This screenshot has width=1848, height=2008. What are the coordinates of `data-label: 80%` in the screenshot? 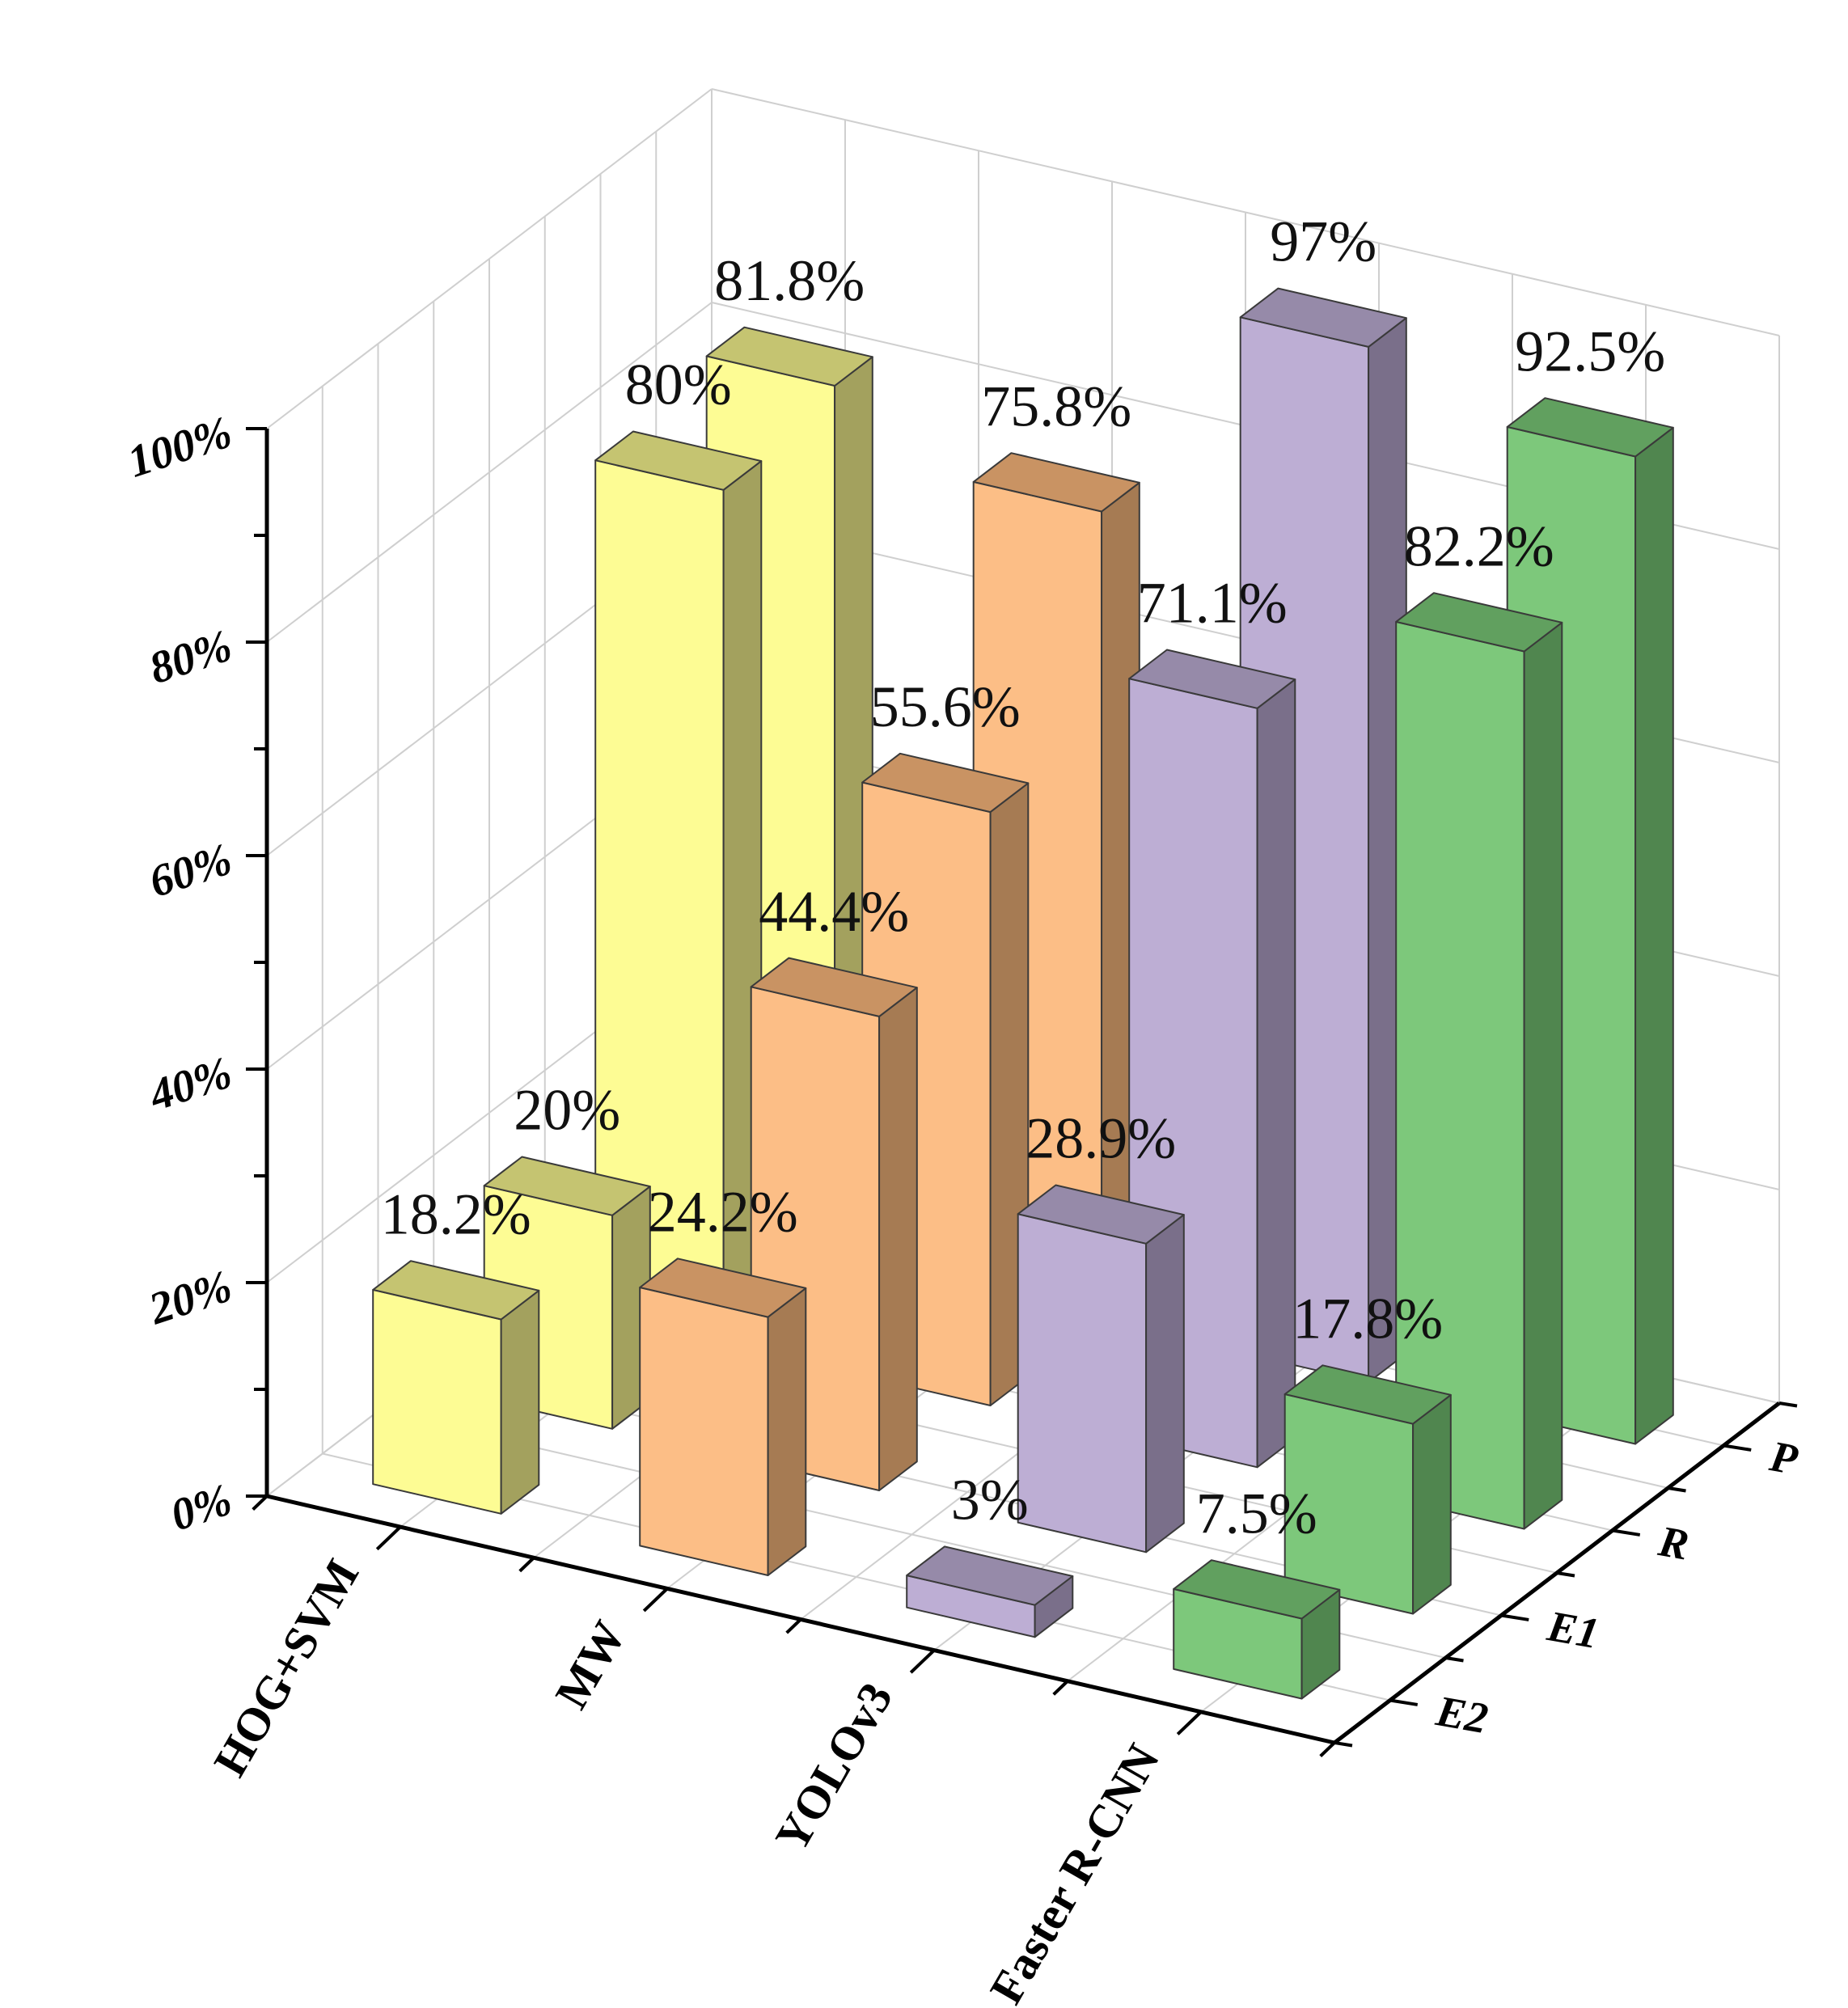 It's located at (678, 385).